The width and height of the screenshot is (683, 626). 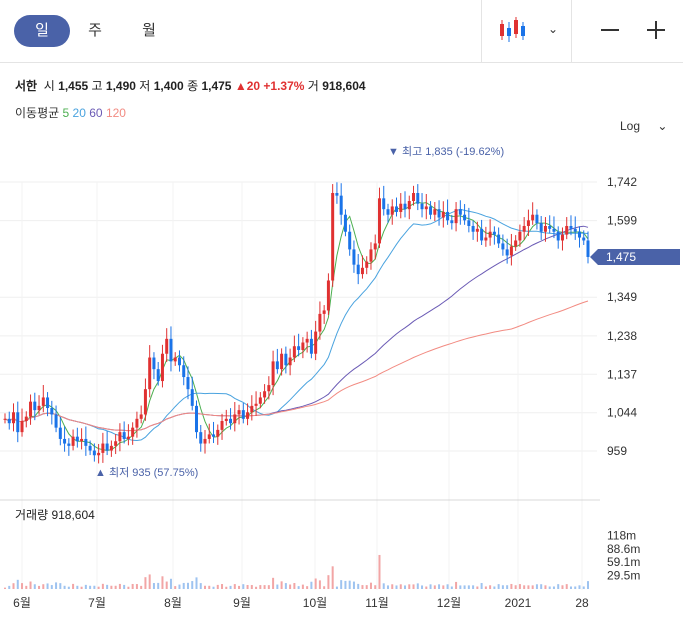 I want to click on chart-toolbar: 일 주 월 ⌄, so click(x=341, y=31).